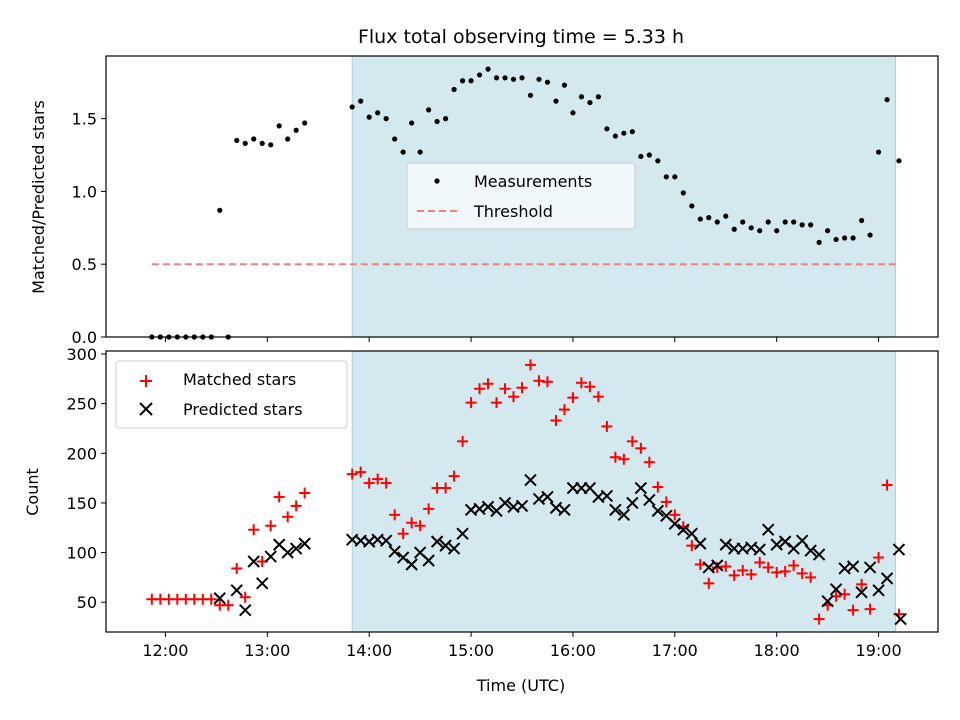 The image size is (960, 720). I want to click on legend-threshold-label: Threshold, so click(513, 211).